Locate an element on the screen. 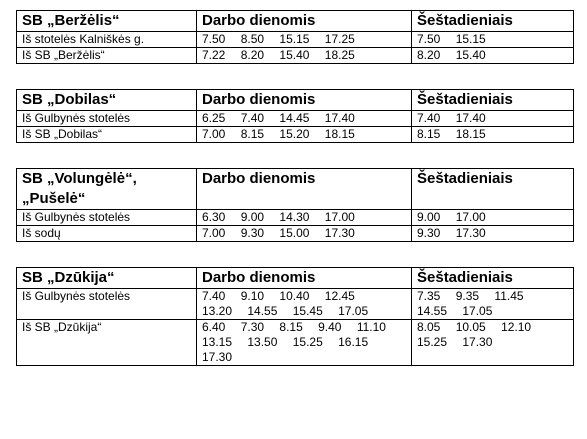 The image size is (587, 439). departure-time: 11.10 is located at coordinates (371, 327).